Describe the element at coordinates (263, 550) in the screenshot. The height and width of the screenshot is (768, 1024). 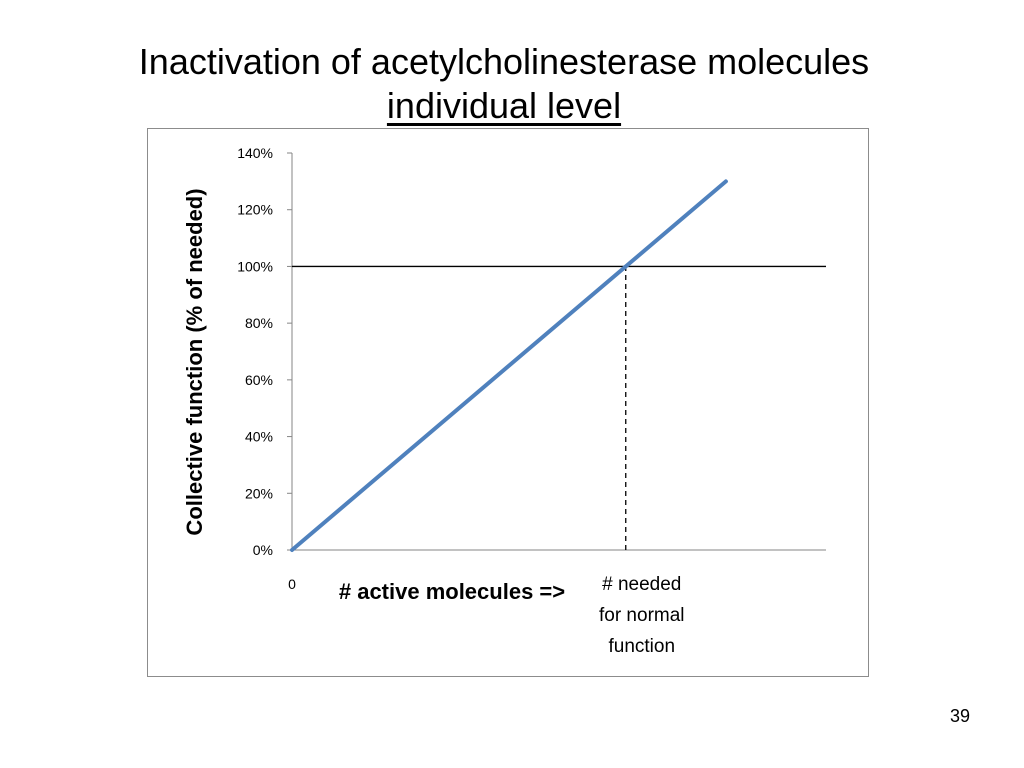
I see `y-tick-label: 0%` at that location.